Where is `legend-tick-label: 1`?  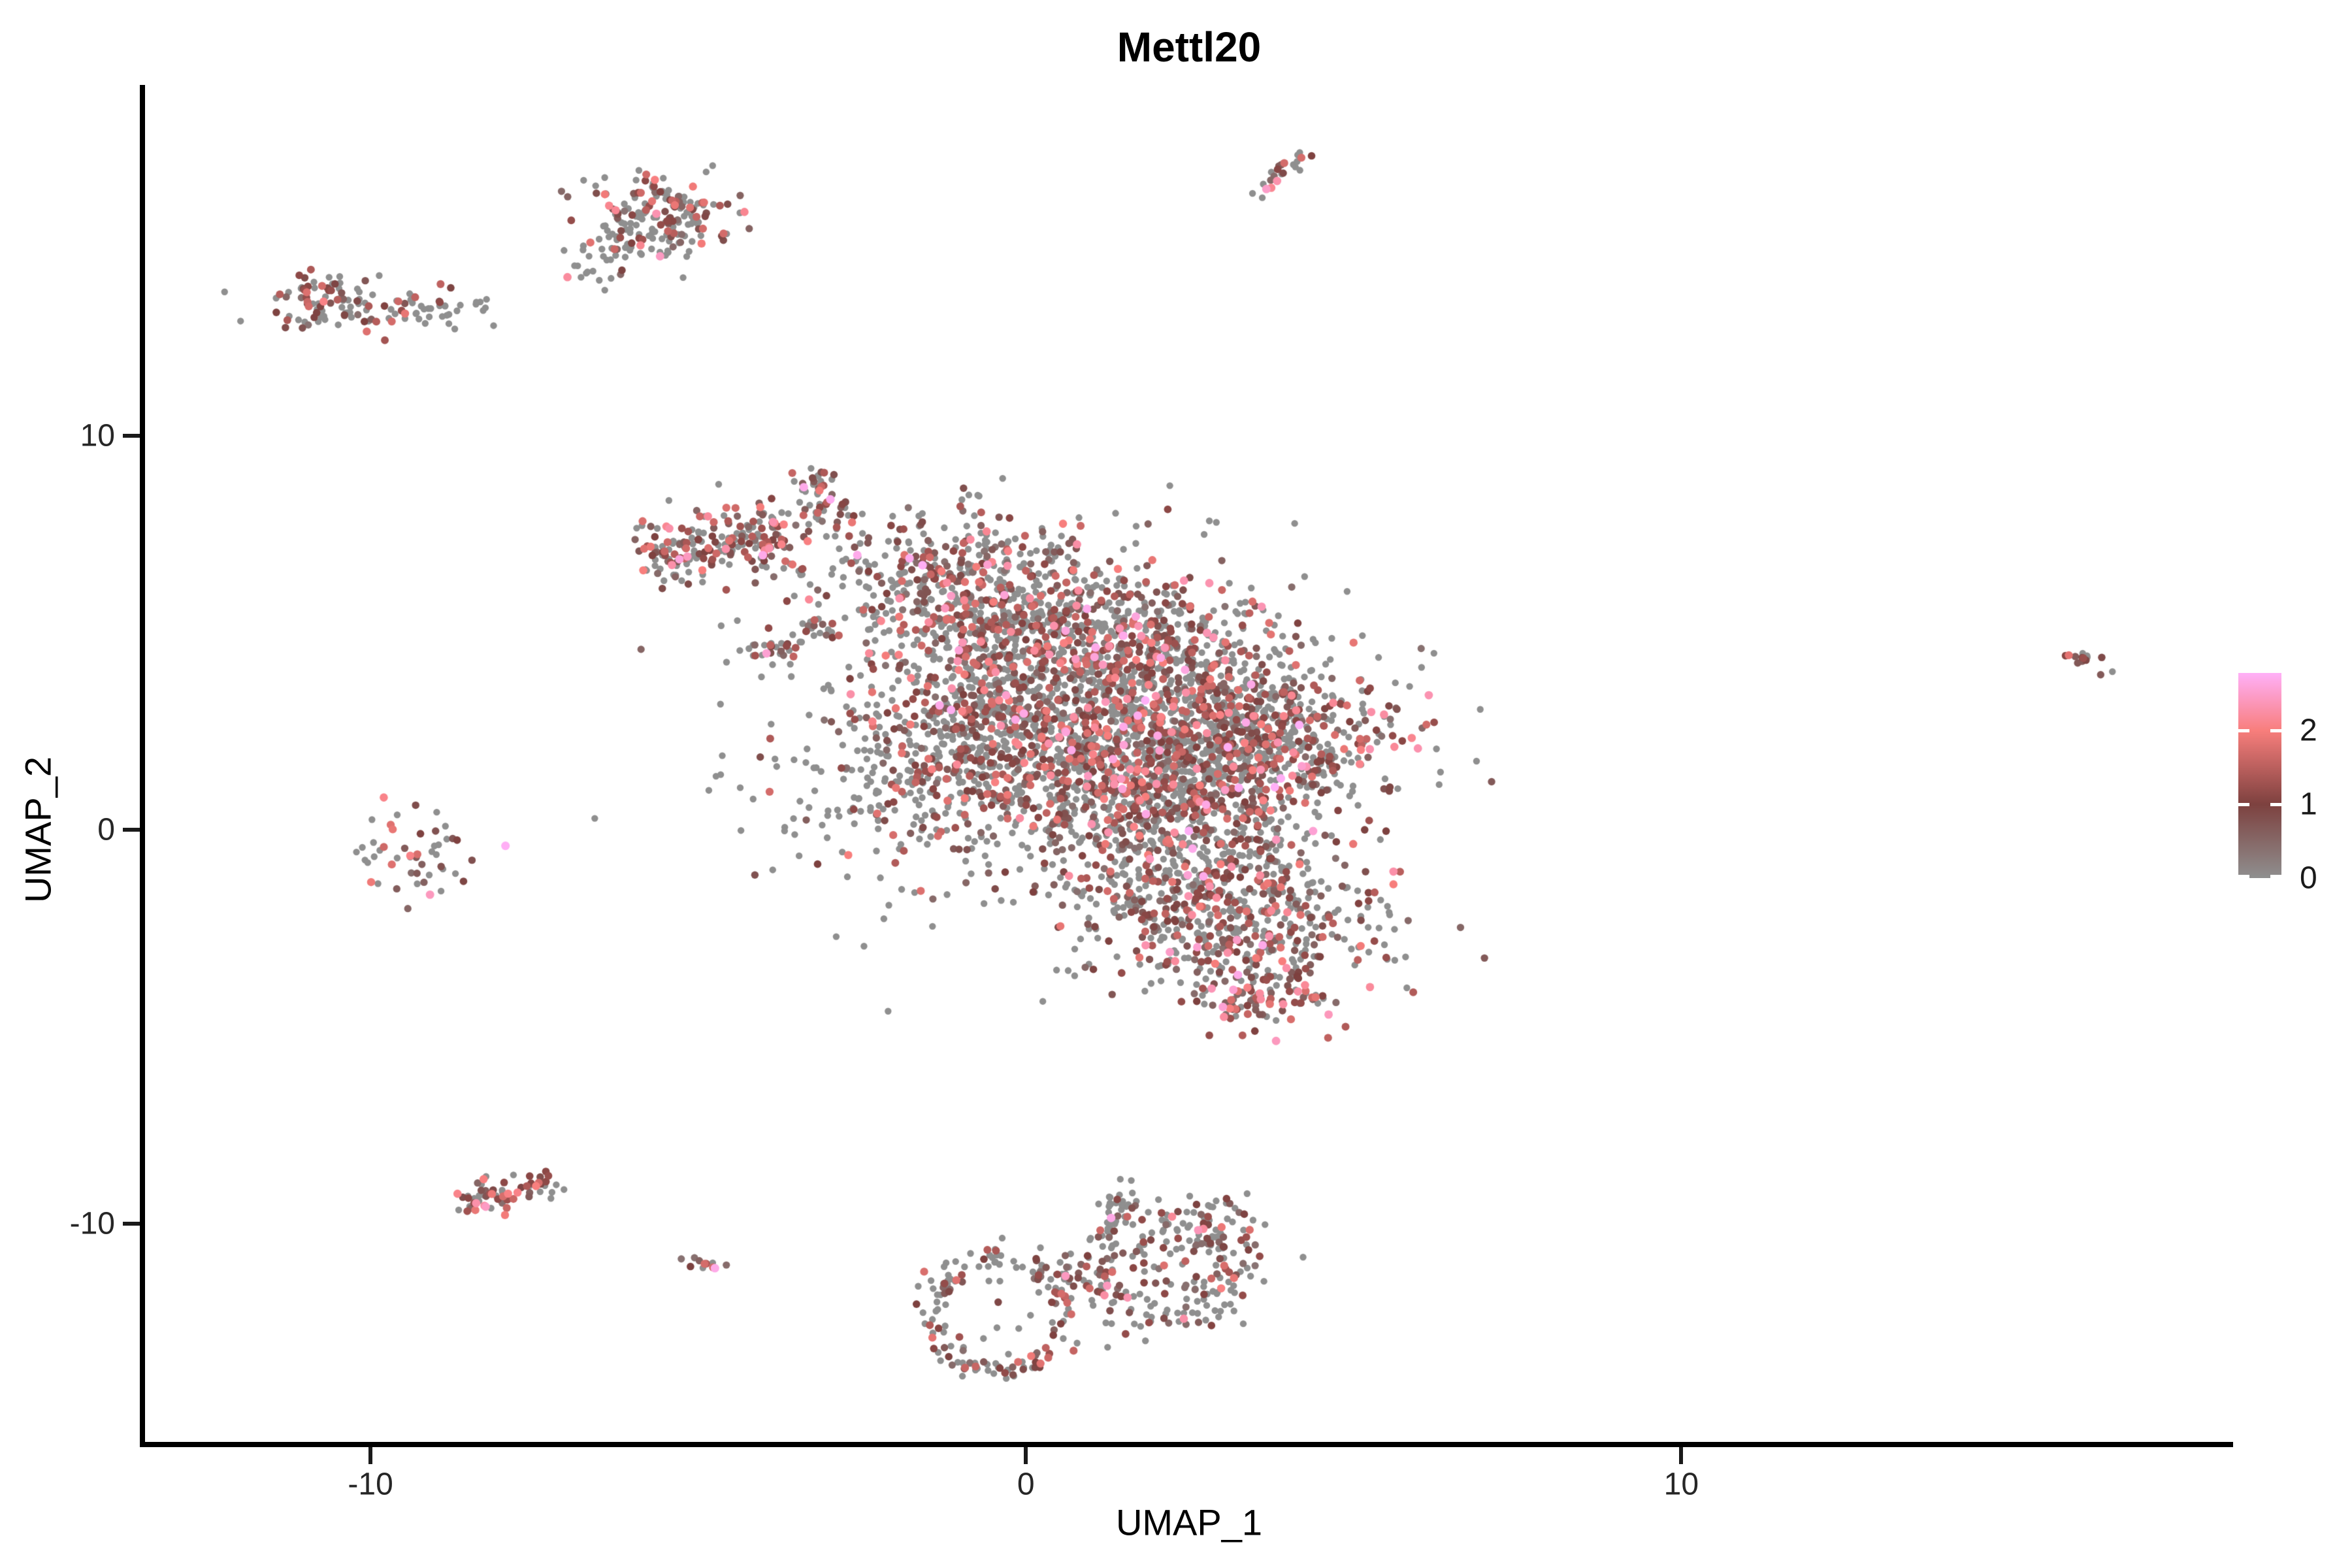
legend-tick-label: 1 is located at coordinates (2308, 804).